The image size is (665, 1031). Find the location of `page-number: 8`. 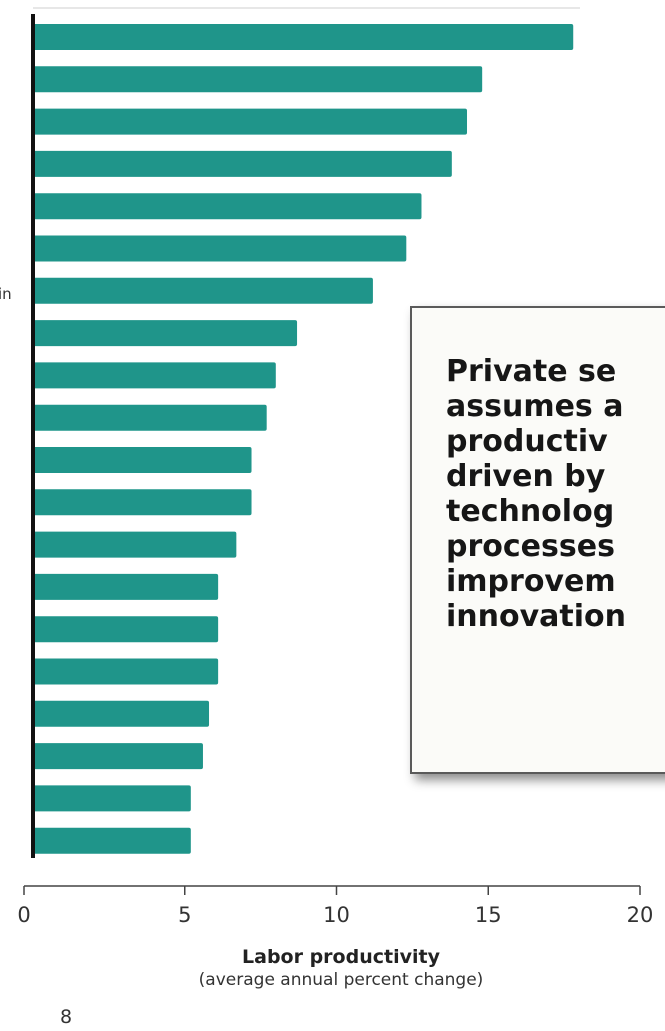

page-number: 8 is located at coordinates (66, 1017).